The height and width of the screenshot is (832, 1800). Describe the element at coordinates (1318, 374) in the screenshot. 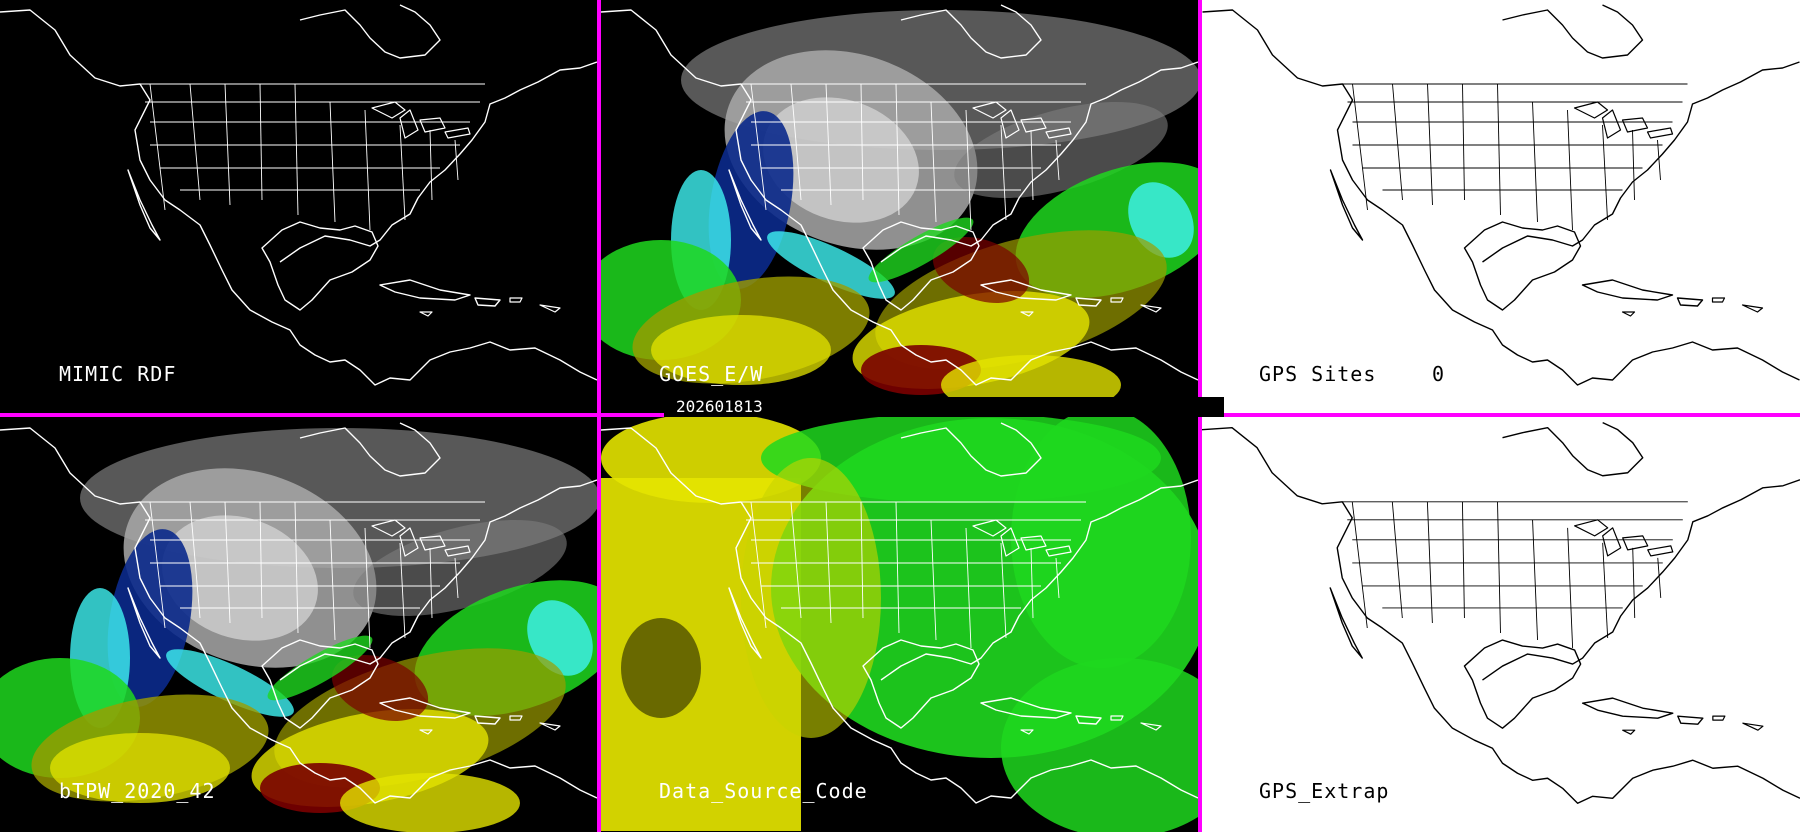

I see `panel-label: GPS Sites` at that location.